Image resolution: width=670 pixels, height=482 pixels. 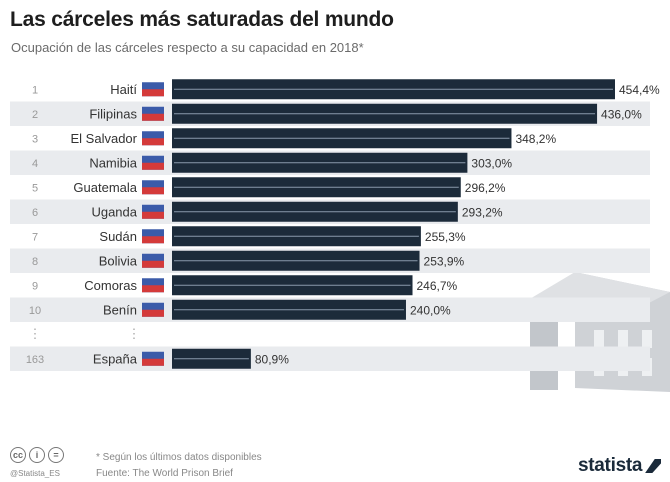 I want to click on rank-label: 5, so click(x=35, y=188).